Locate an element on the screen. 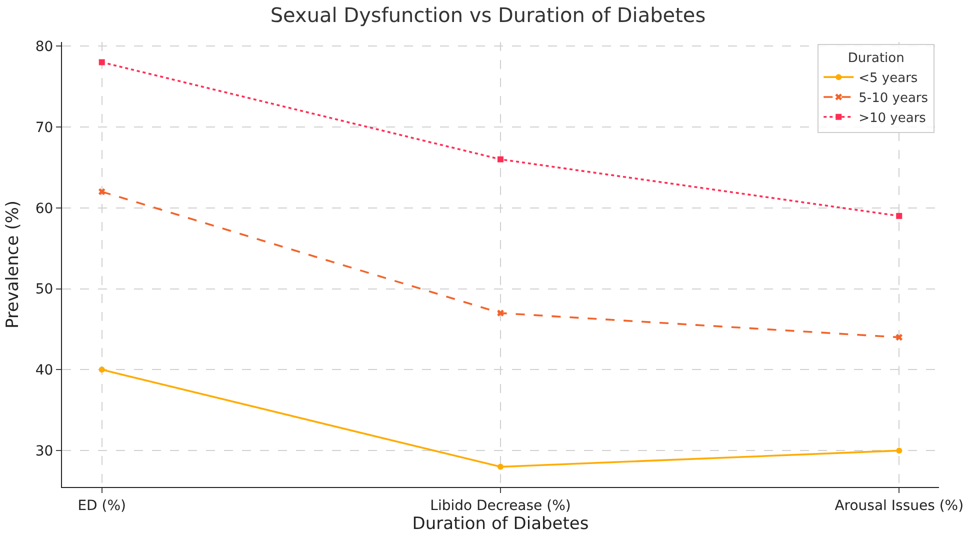  y-tick-label: 70 is located at coordinates (44, 128).